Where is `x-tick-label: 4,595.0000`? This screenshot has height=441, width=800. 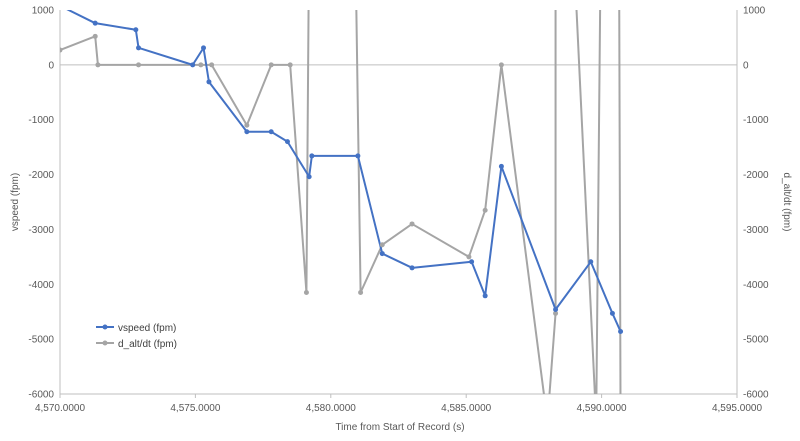
x-tick-label: 4,595.0000 is located at coordinates (737, 408).